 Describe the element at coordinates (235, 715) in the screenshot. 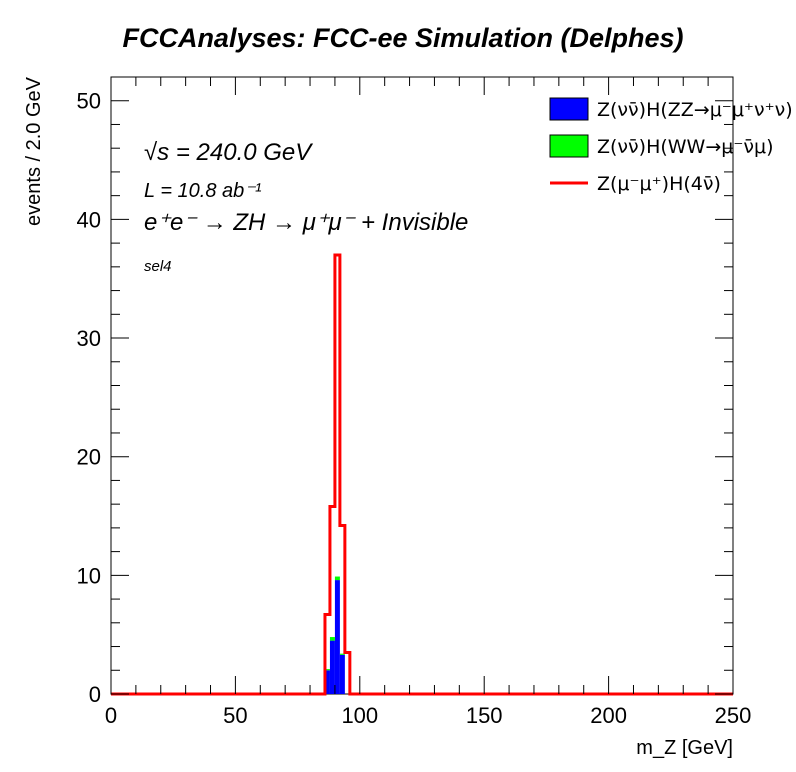

I see `x-tick-label: 50` at that location.